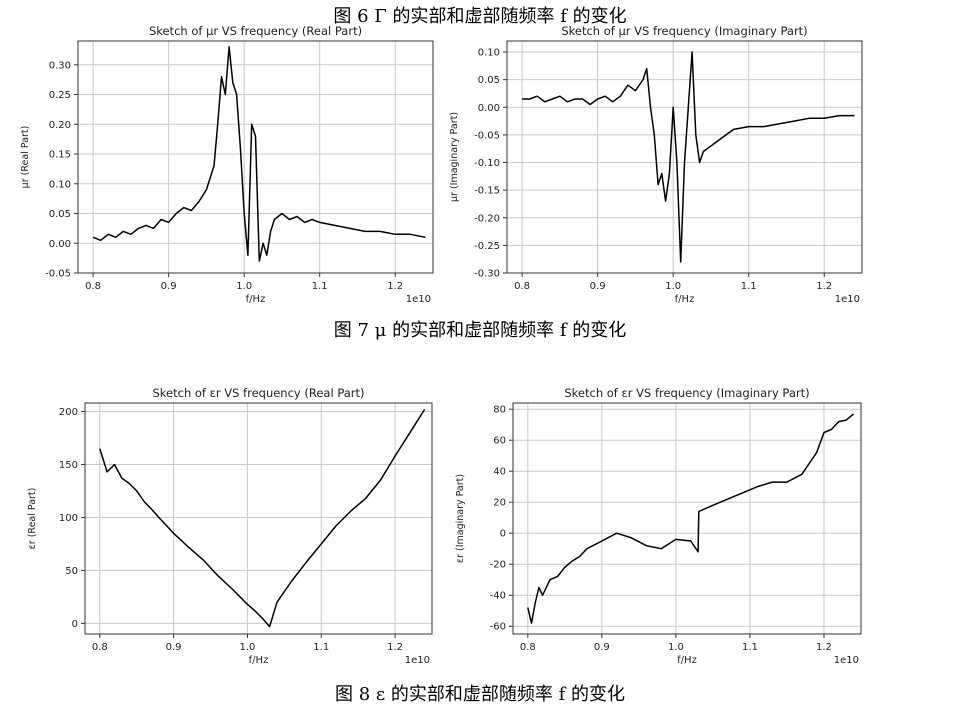 The image size is (960, 718). I want to click on y-tick-label: -0.25, so click(487, 246).